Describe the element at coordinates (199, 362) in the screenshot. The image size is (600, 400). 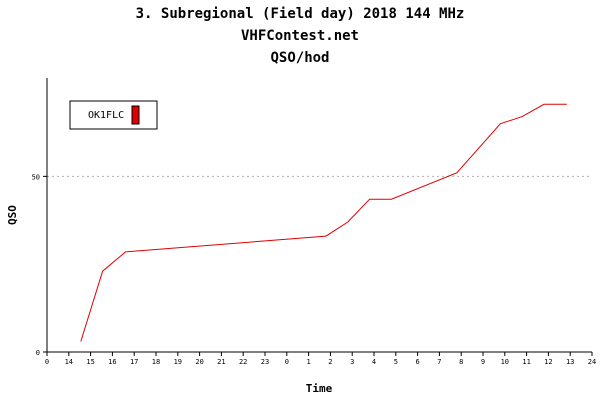
I see `x-tick-label: 20` at that location.